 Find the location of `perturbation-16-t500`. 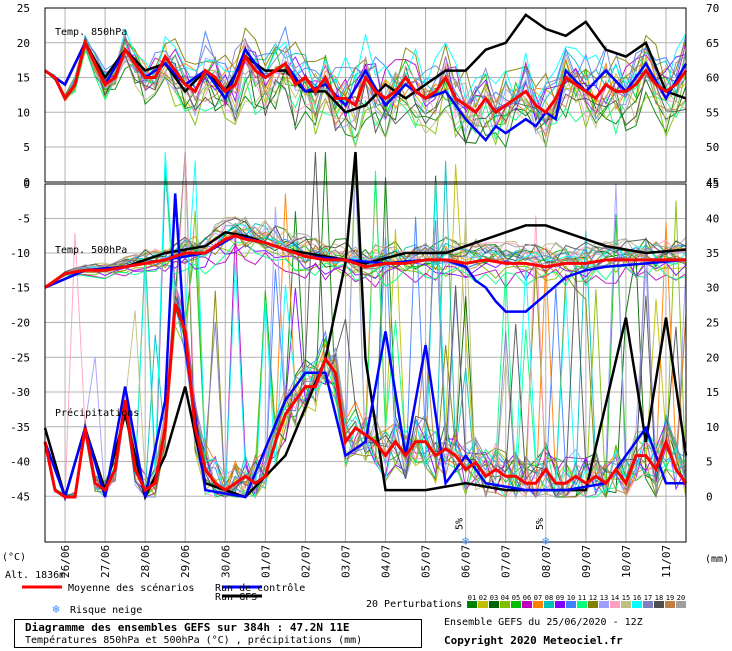

perturbation-16-t500 is located at coordinates (365, 255).